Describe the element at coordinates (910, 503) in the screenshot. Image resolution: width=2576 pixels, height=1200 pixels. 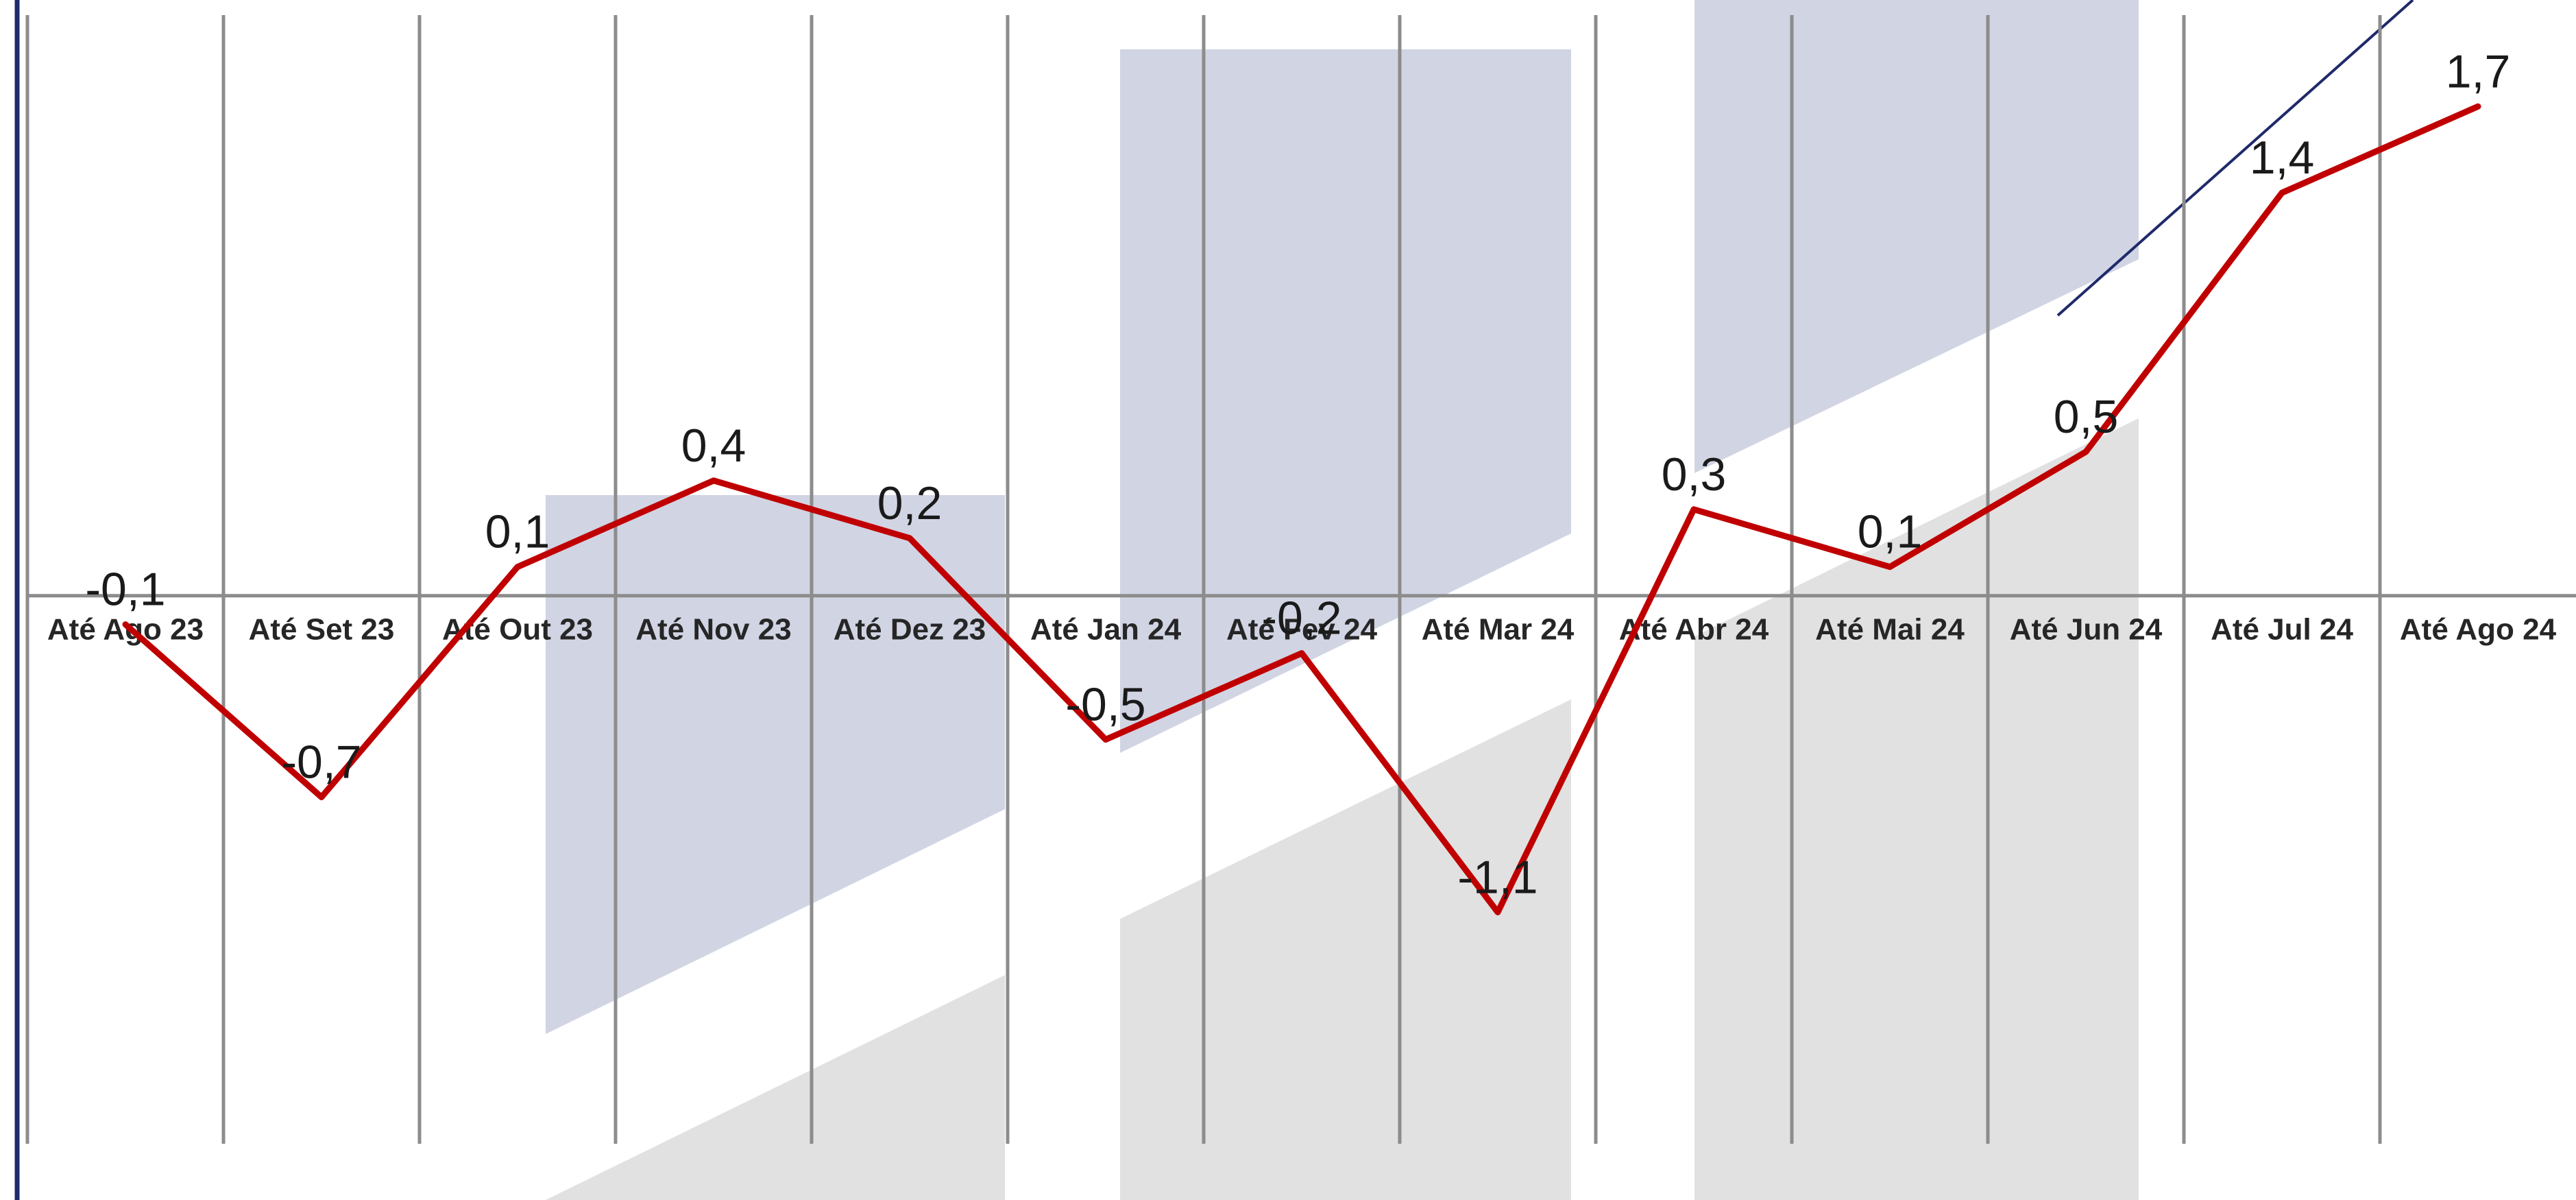
I see `data-label: 0,2` at that location.